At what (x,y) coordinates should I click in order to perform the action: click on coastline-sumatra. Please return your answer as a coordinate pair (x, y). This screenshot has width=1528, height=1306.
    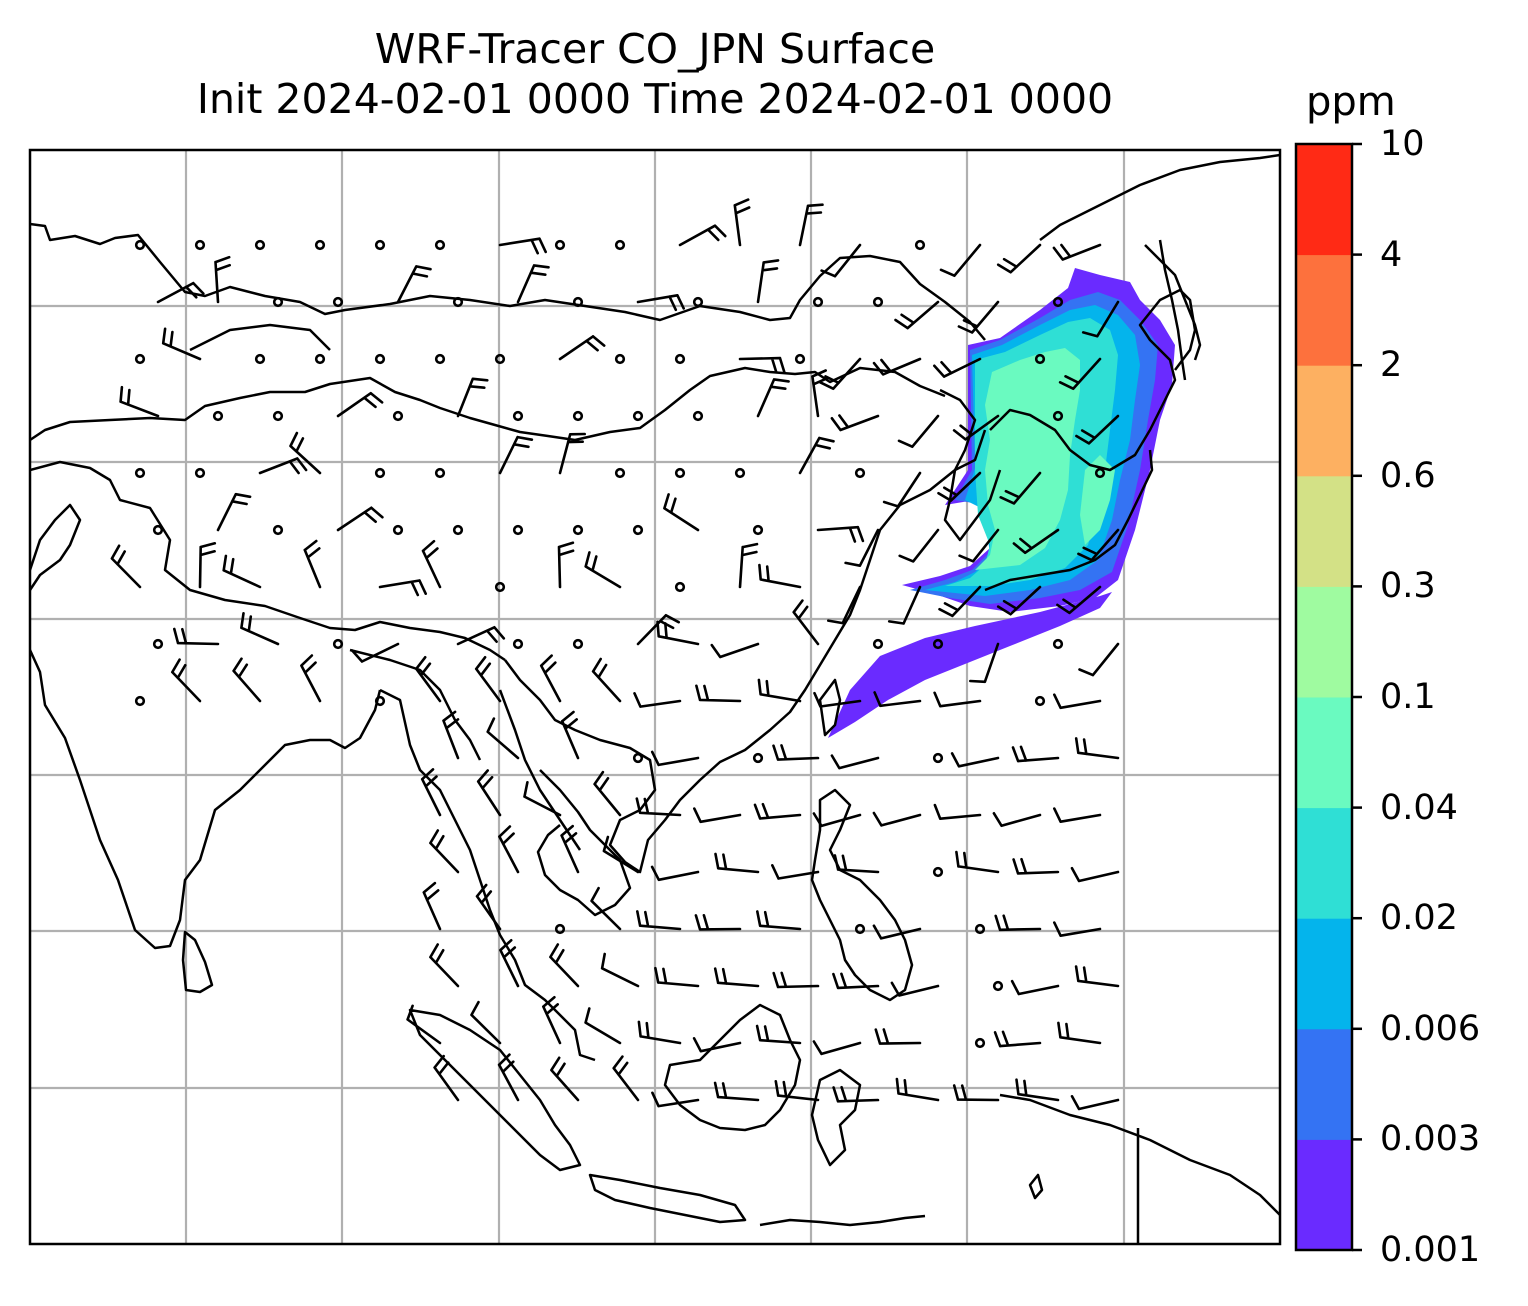
    Looking at the image, I should click on (495, 1090).